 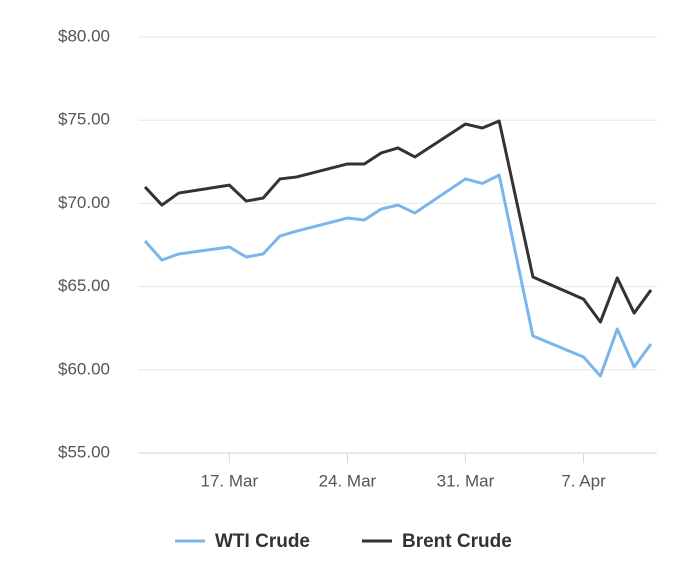 I want to click on legend: WTI Crude Brent Crude, so click(x=343, y=541).